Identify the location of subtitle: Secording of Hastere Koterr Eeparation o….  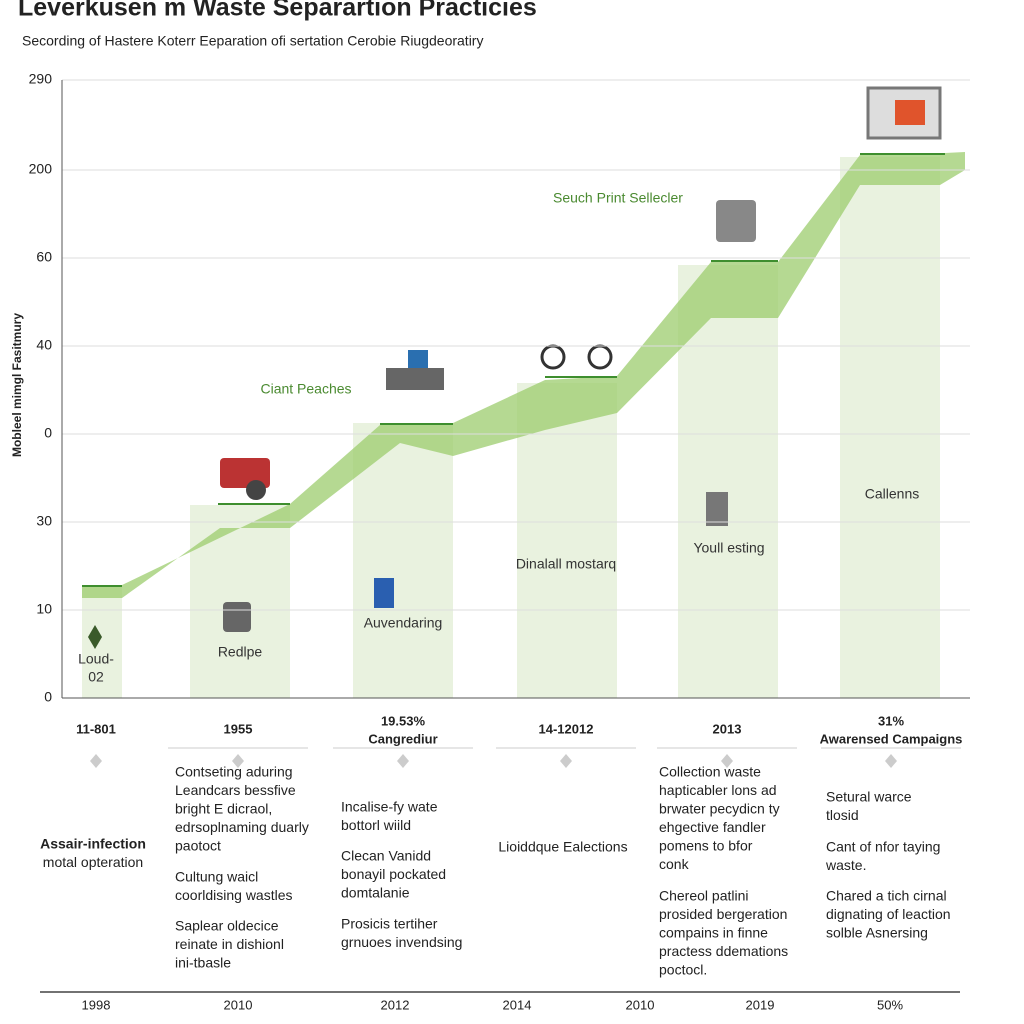
(252, 41).